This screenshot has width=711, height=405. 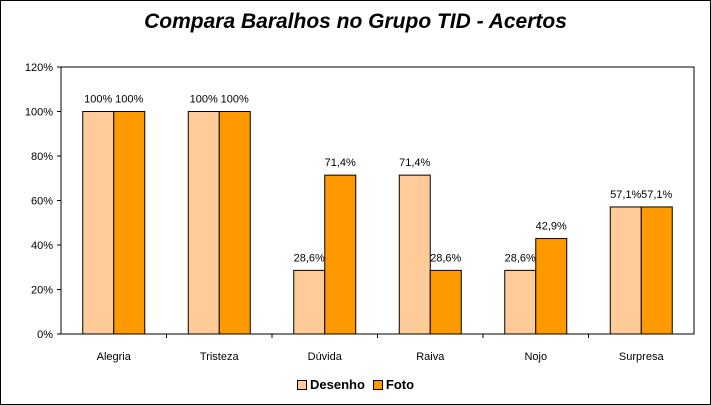 I want to click on y-tick-label: 120%, so click(x=39, y=68).